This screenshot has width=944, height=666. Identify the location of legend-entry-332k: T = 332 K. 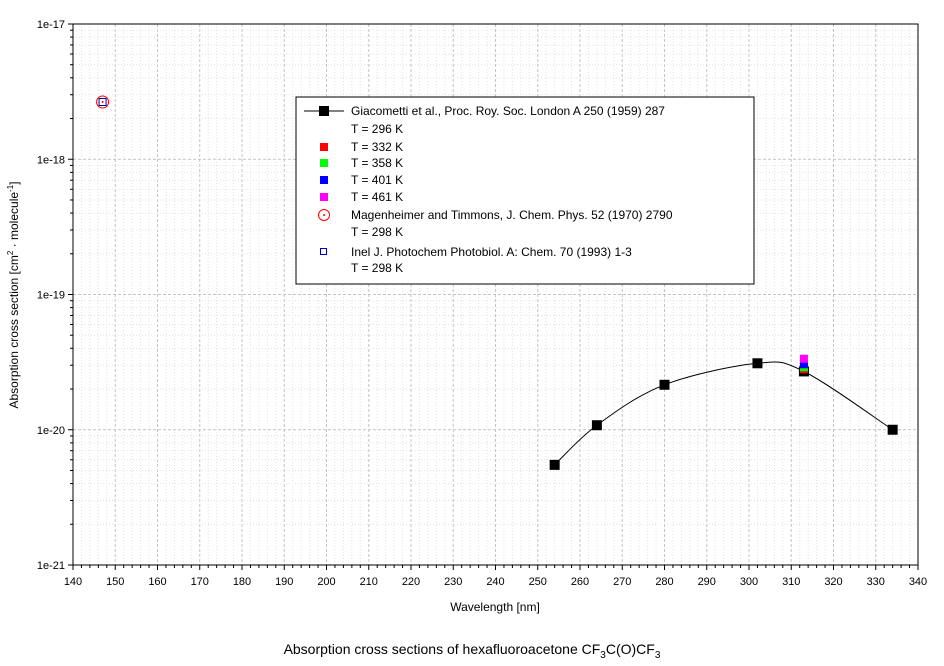
(377, 147).